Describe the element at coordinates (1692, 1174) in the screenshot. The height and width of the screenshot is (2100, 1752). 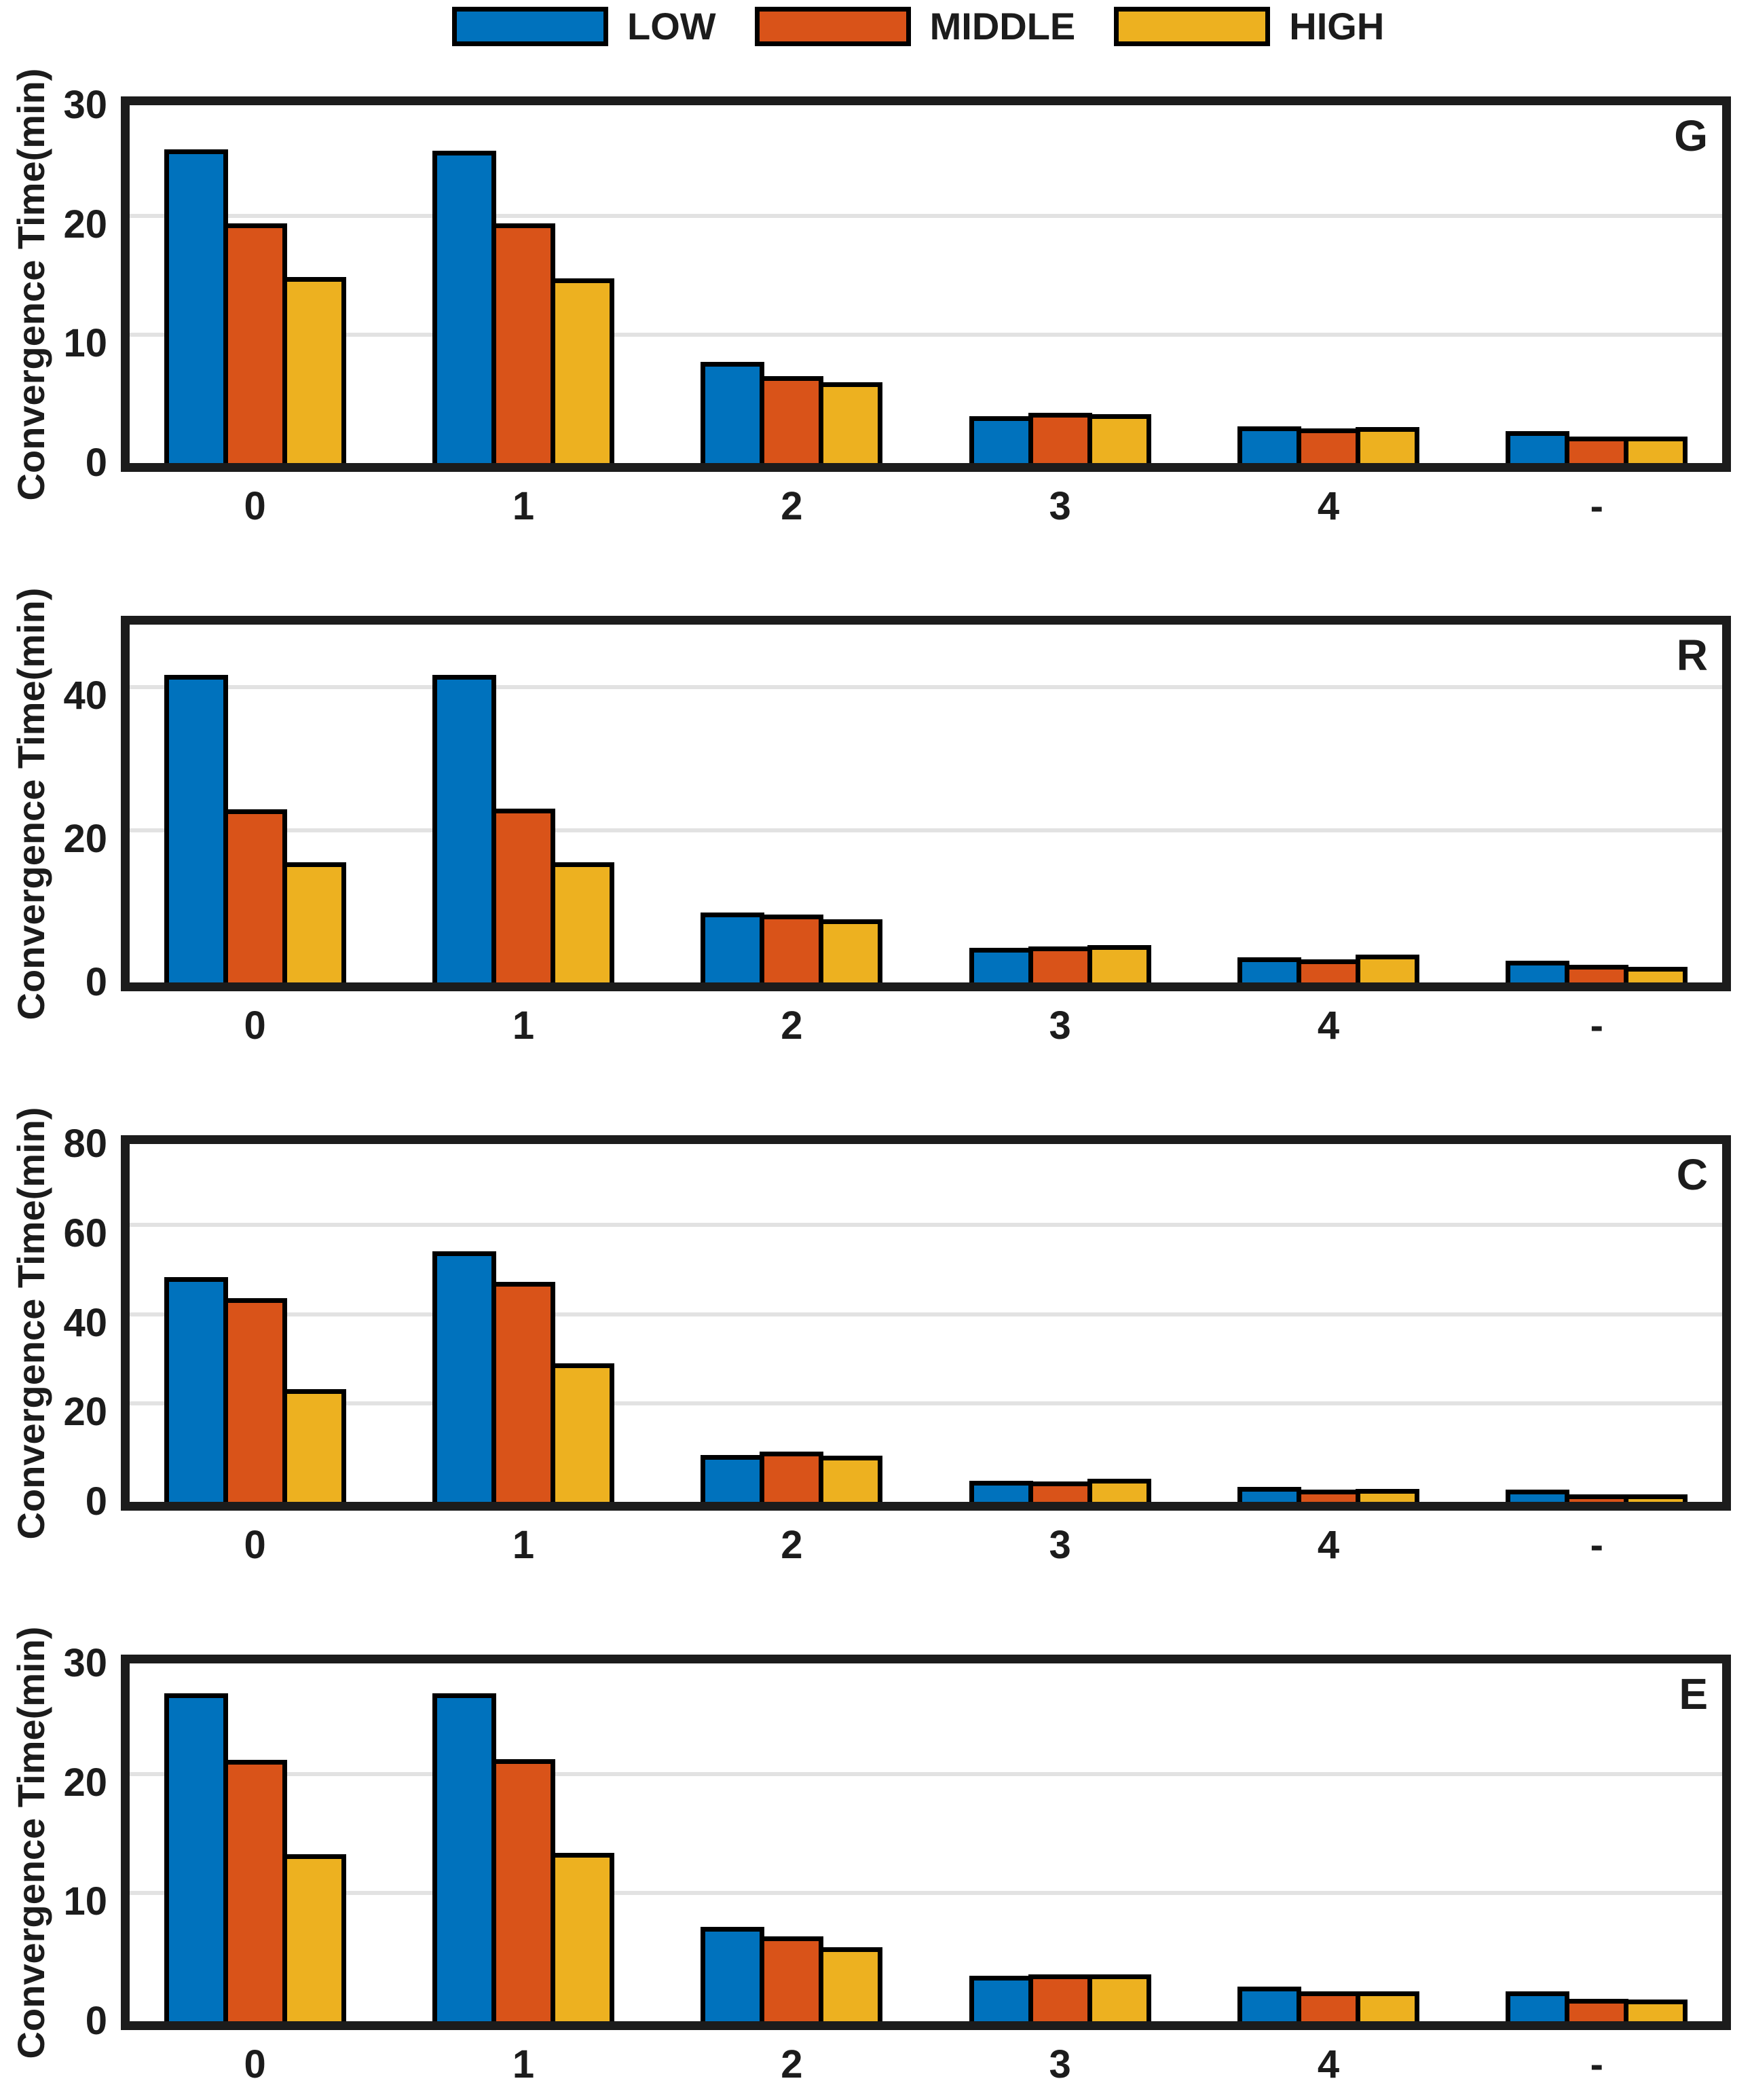
I see `panel-letter-c: C` at that location.